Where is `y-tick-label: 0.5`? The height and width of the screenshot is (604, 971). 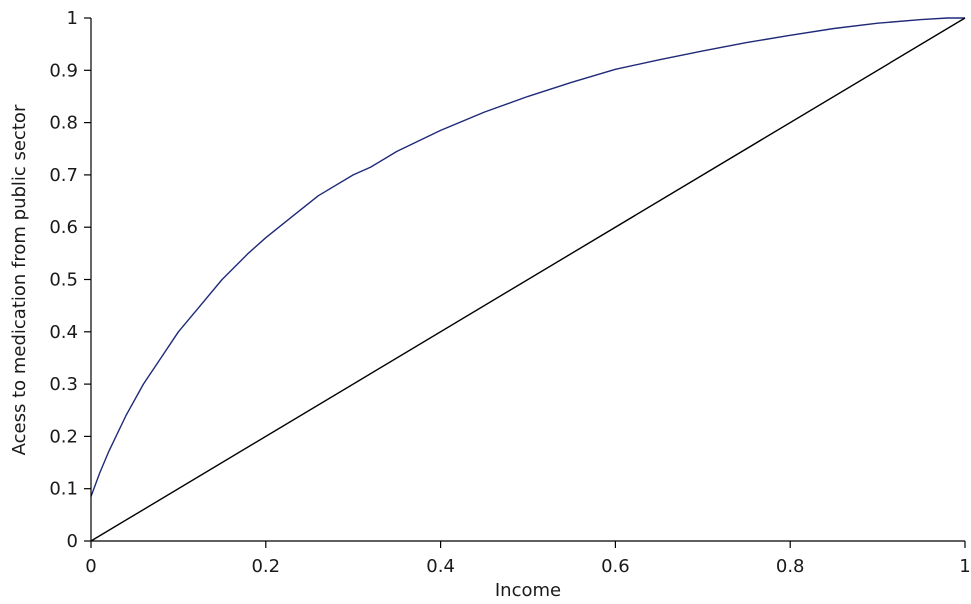
y-tick-label: 0.5 is located at coordinates (63, 280).